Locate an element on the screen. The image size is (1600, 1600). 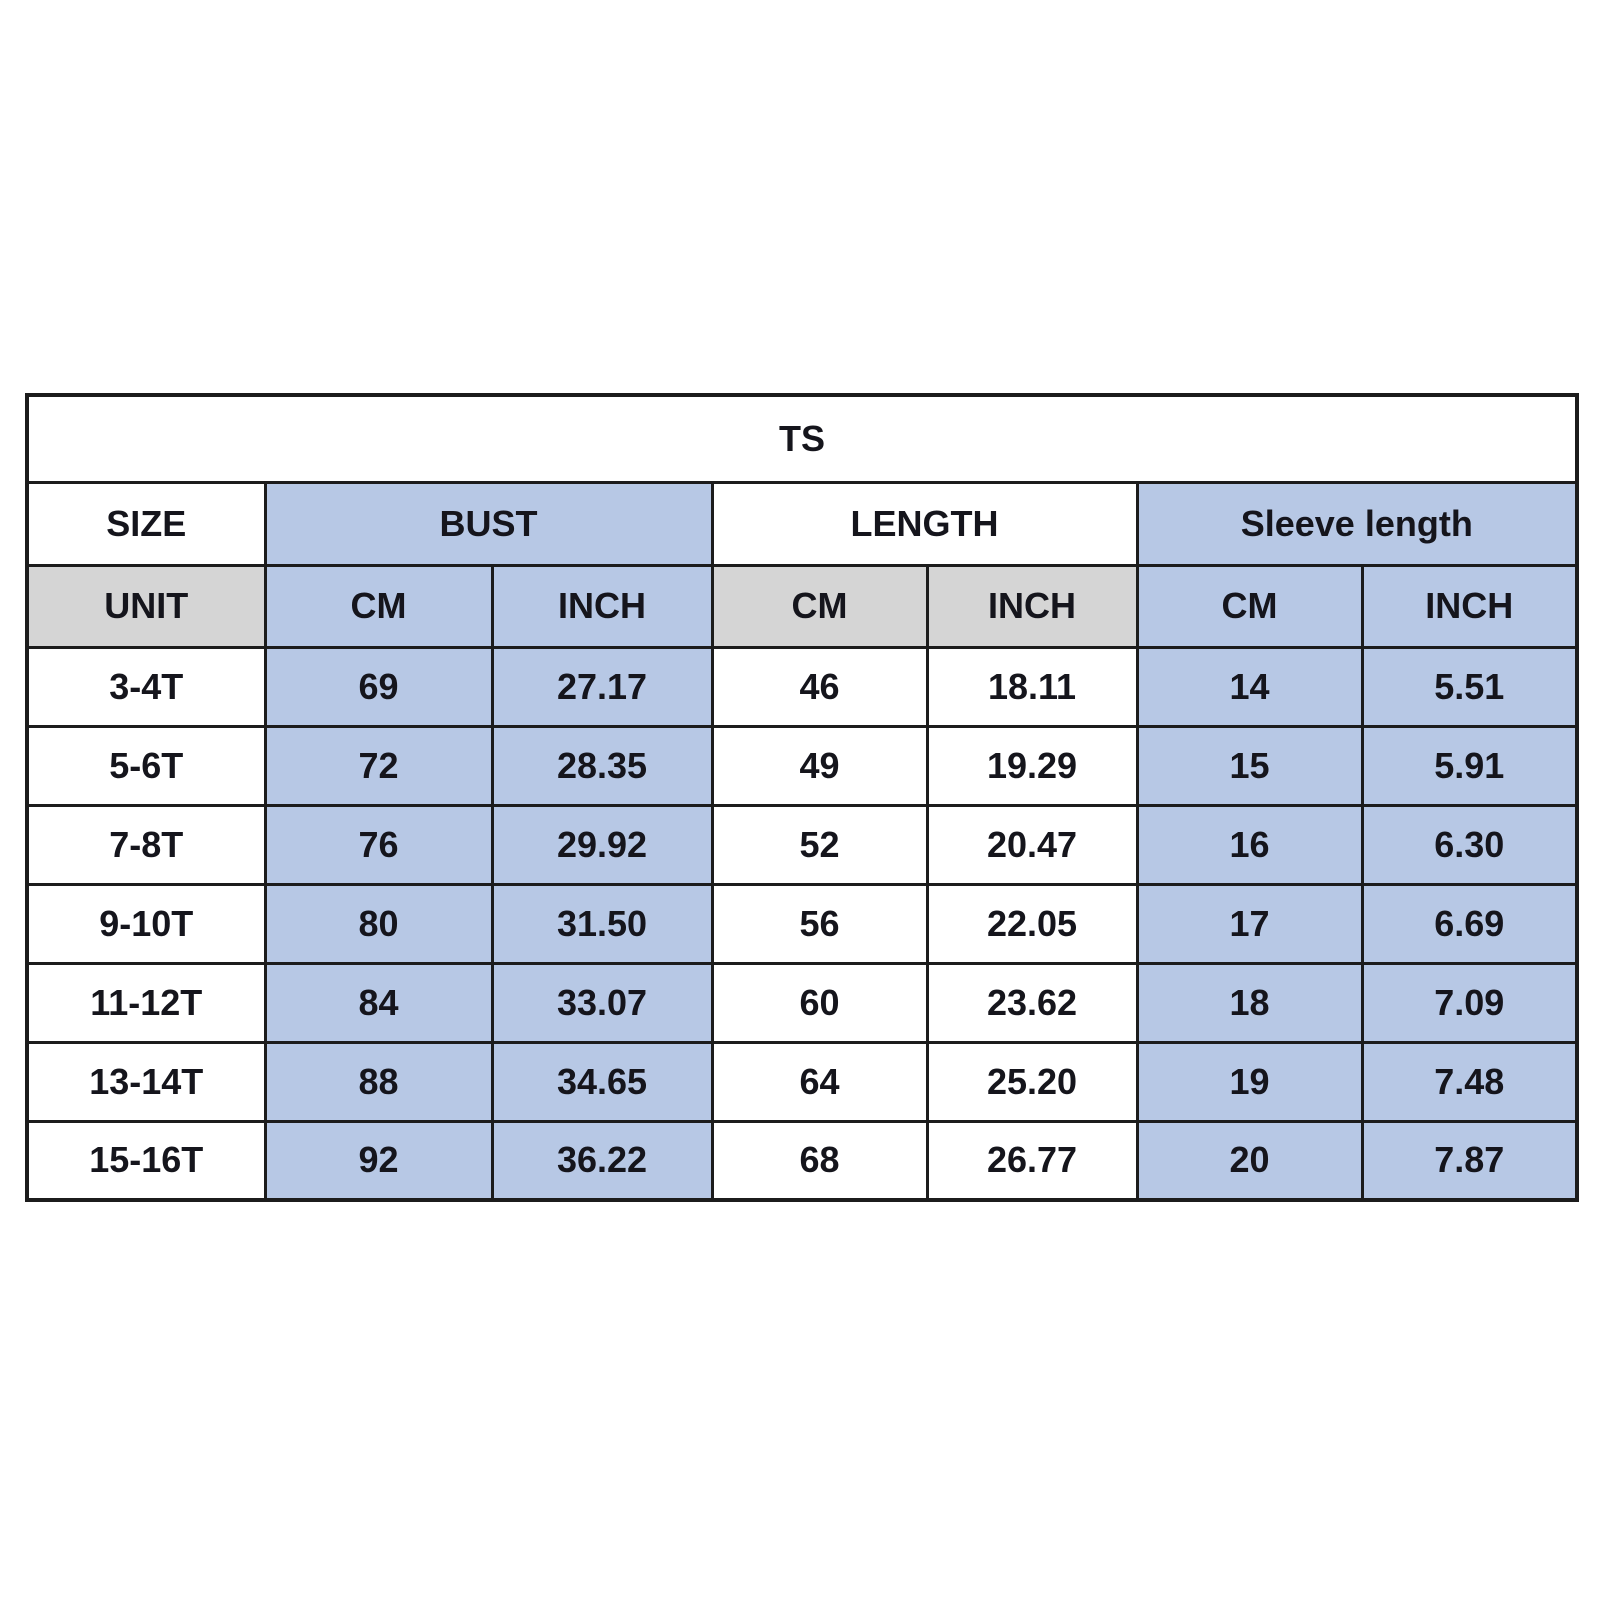
bust-inch-cell: 34.65 is located at coordinates (602, 1081).